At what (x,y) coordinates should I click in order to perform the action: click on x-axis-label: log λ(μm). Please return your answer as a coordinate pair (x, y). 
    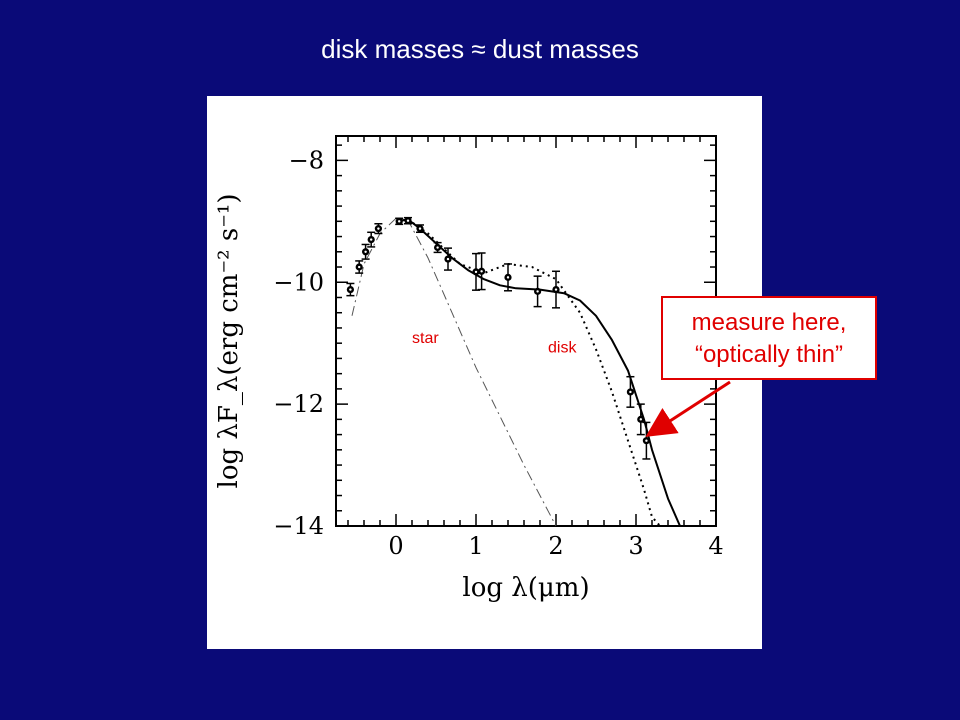
    Looking at the image, I should click on (525, 588).